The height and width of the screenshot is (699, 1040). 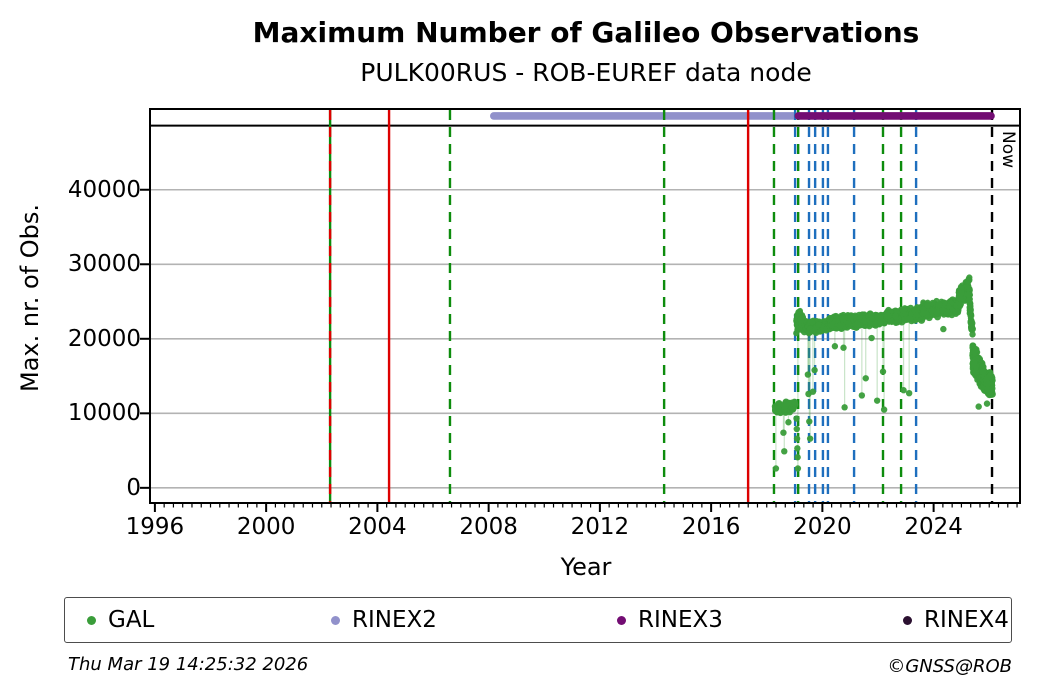 I want to click on x-tick-label: 1996, so click(x=155, y=527).